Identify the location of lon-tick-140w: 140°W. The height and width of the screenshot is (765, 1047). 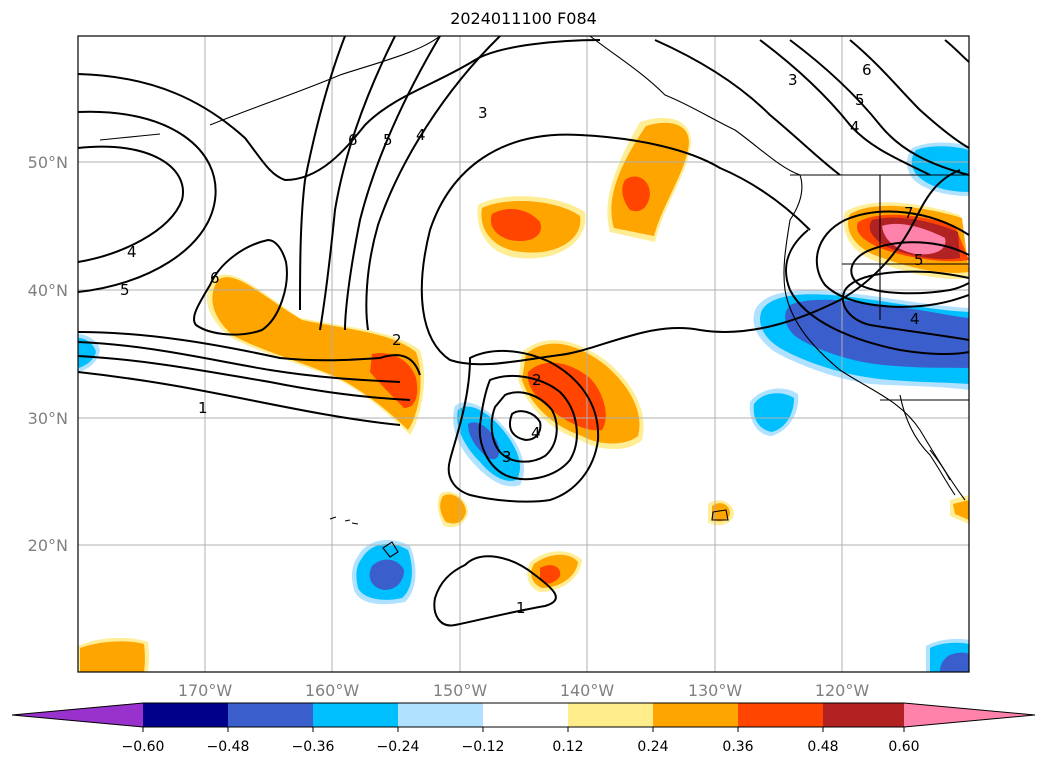
(587, 690).